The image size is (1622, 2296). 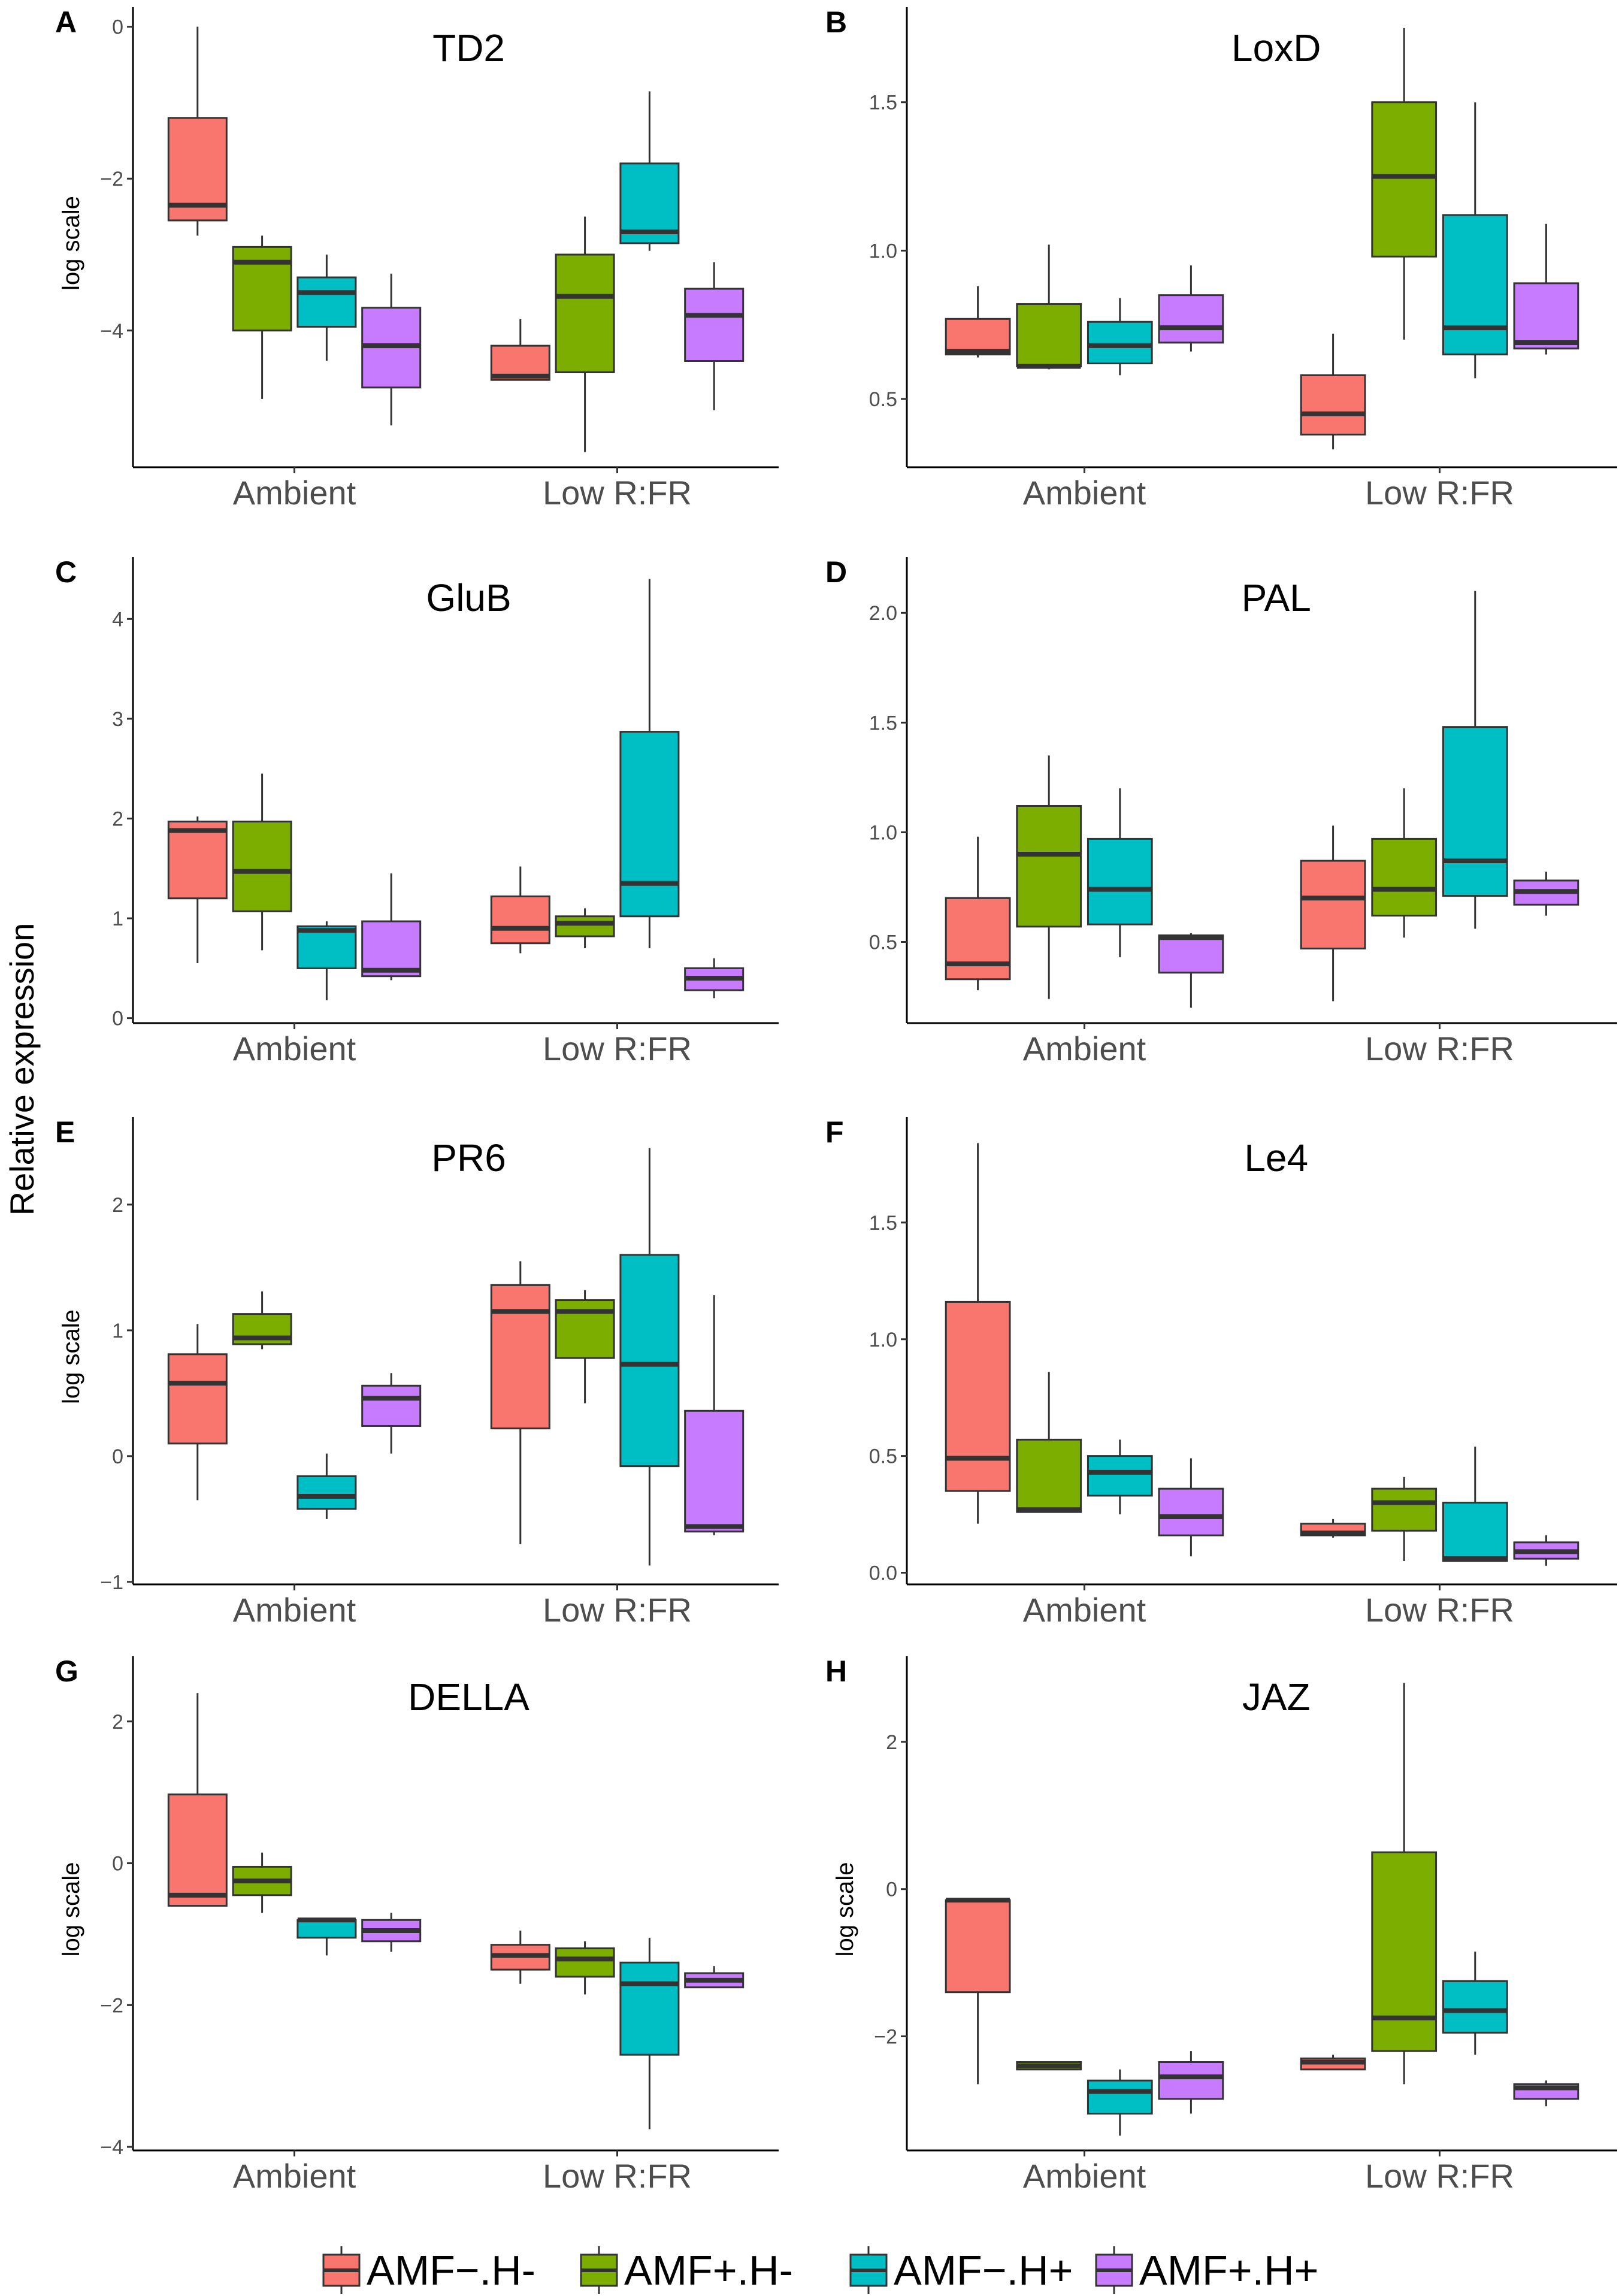 What do you see at coordinates (834, 1132) in the screenshot?
I see `panel-letter: F` at bounding box center [834, 1132].